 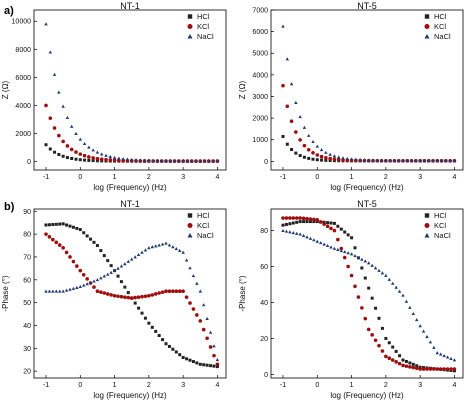 What do you see at coordinates (264, 303) in the screenshot?
I see `y-tick-label: 40` at bounding box center [264, 303].